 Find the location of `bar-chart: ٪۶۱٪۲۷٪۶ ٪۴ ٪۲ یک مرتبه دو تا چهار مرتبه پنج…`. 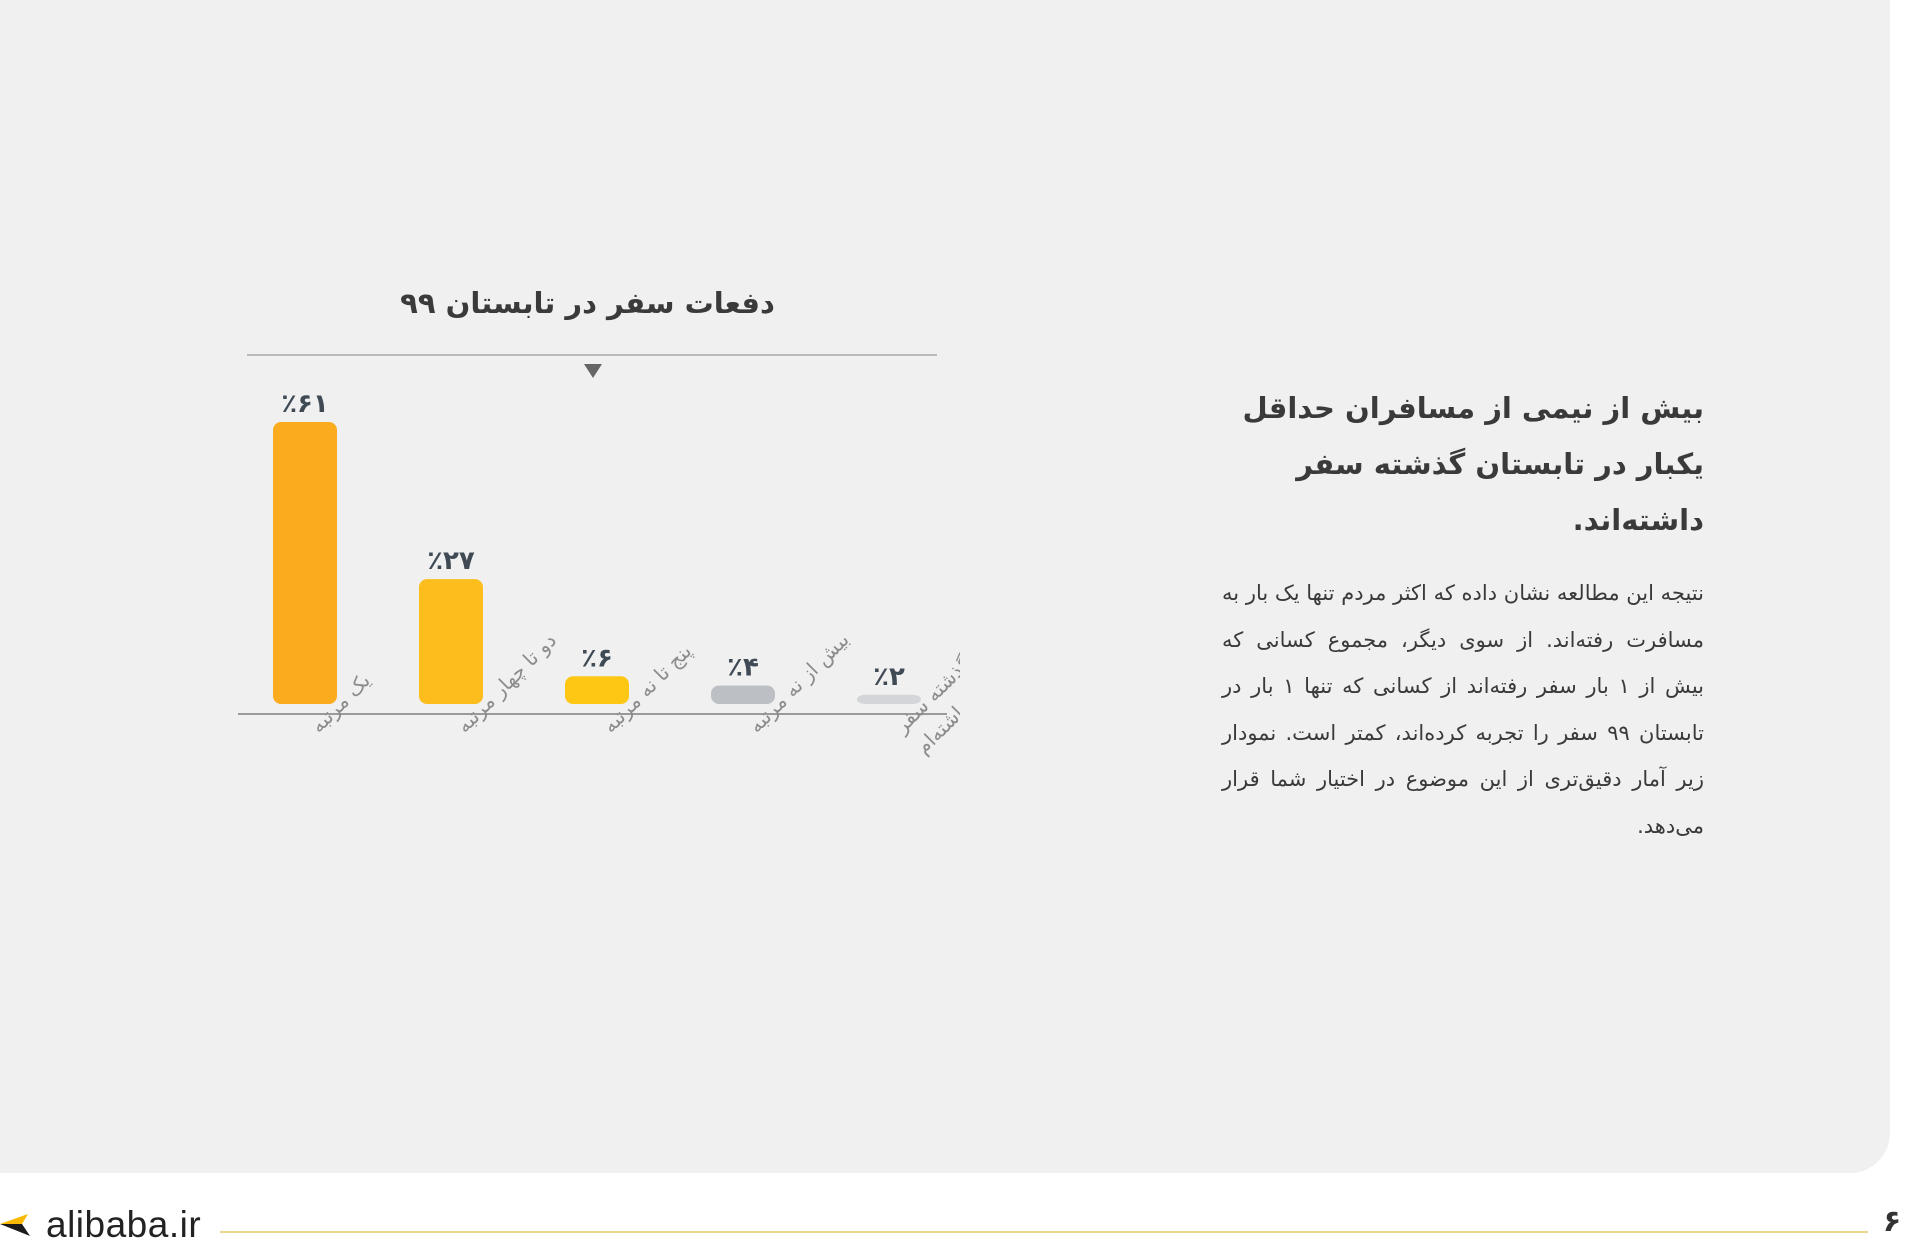

bar-chart: ٪۶۱٪۲۷٪۶ ٪۴ ٪۲ یک مرتبه دو تا چهار مرتبه پنج… is located at coordinates (599, 556).